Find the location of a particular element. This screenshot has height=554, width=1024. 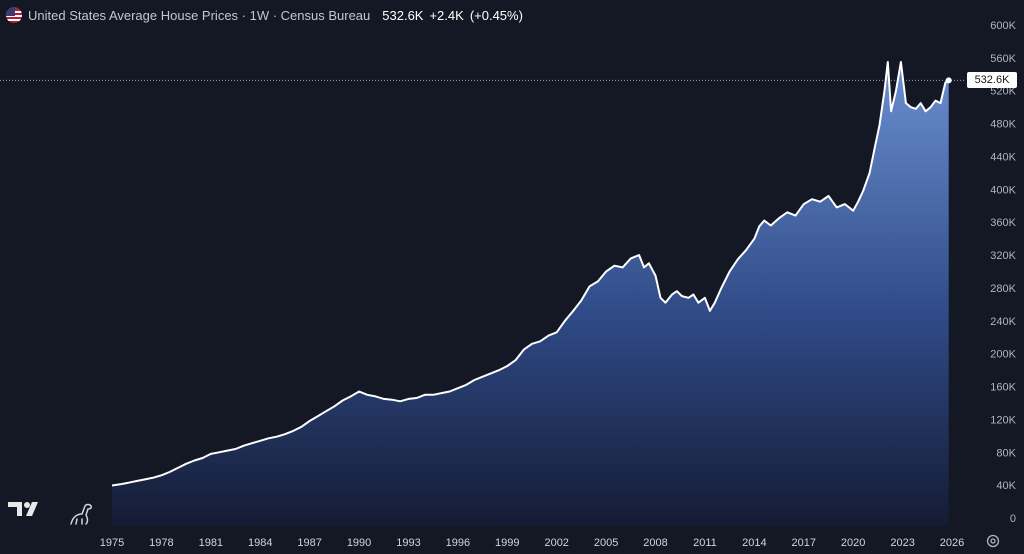

y-tick-label: 400K is located at coordinates (1003, 190).